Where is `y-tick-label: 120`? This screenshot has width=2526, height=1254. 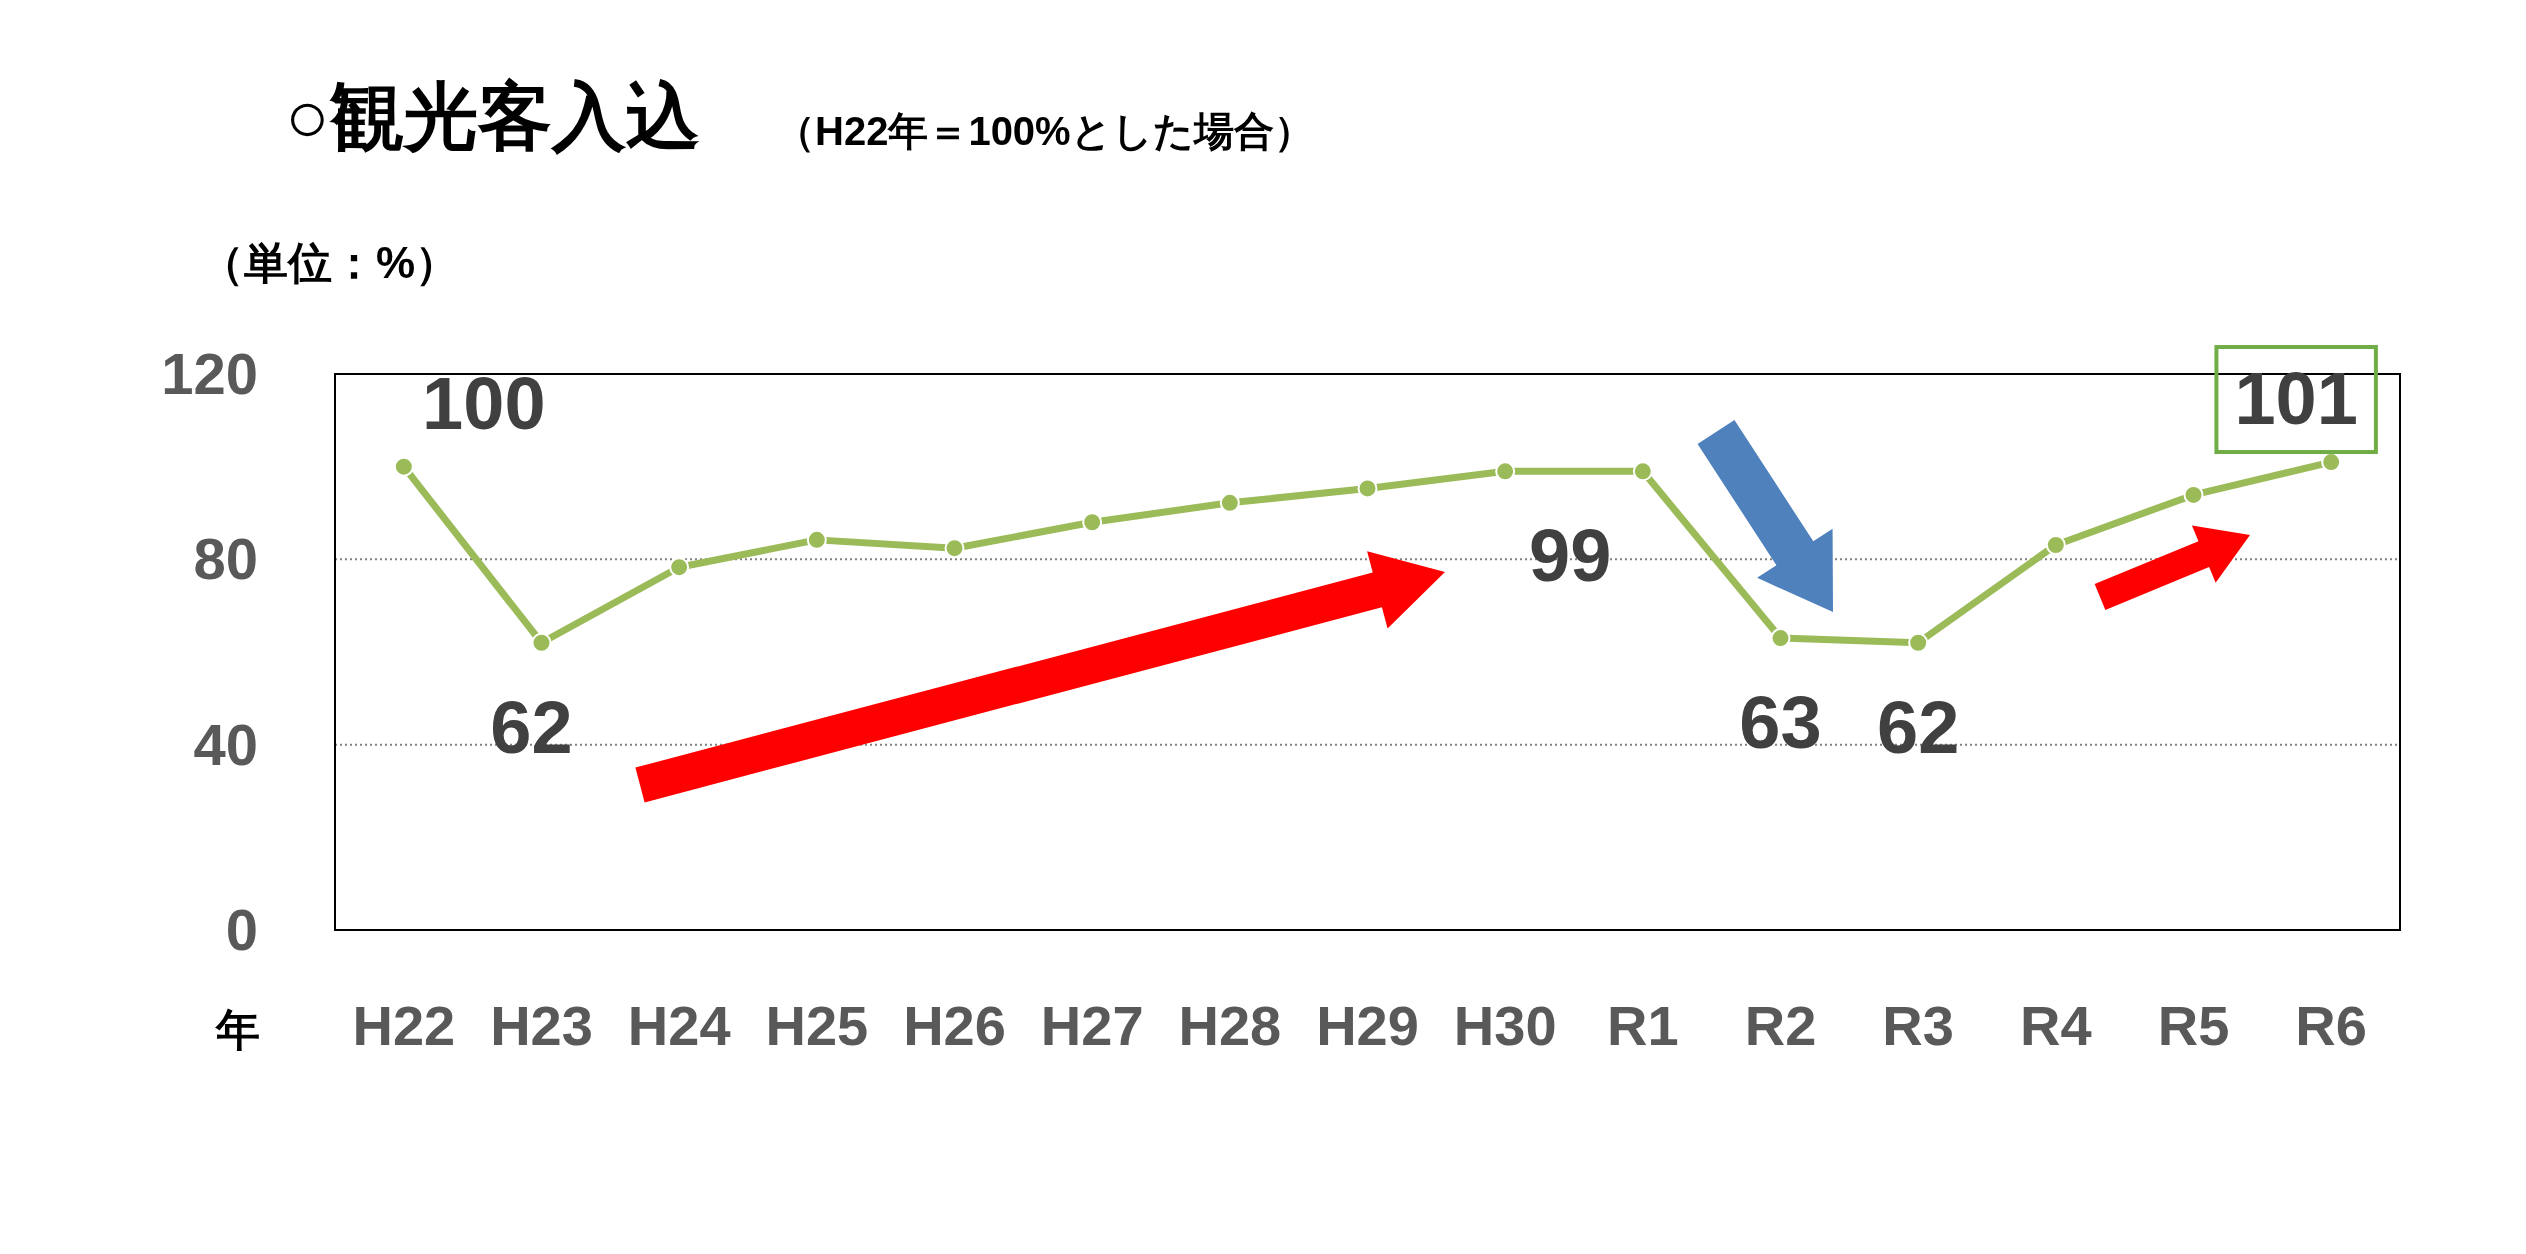
y-tick-label: 120 is located at coordinates (209, 373).